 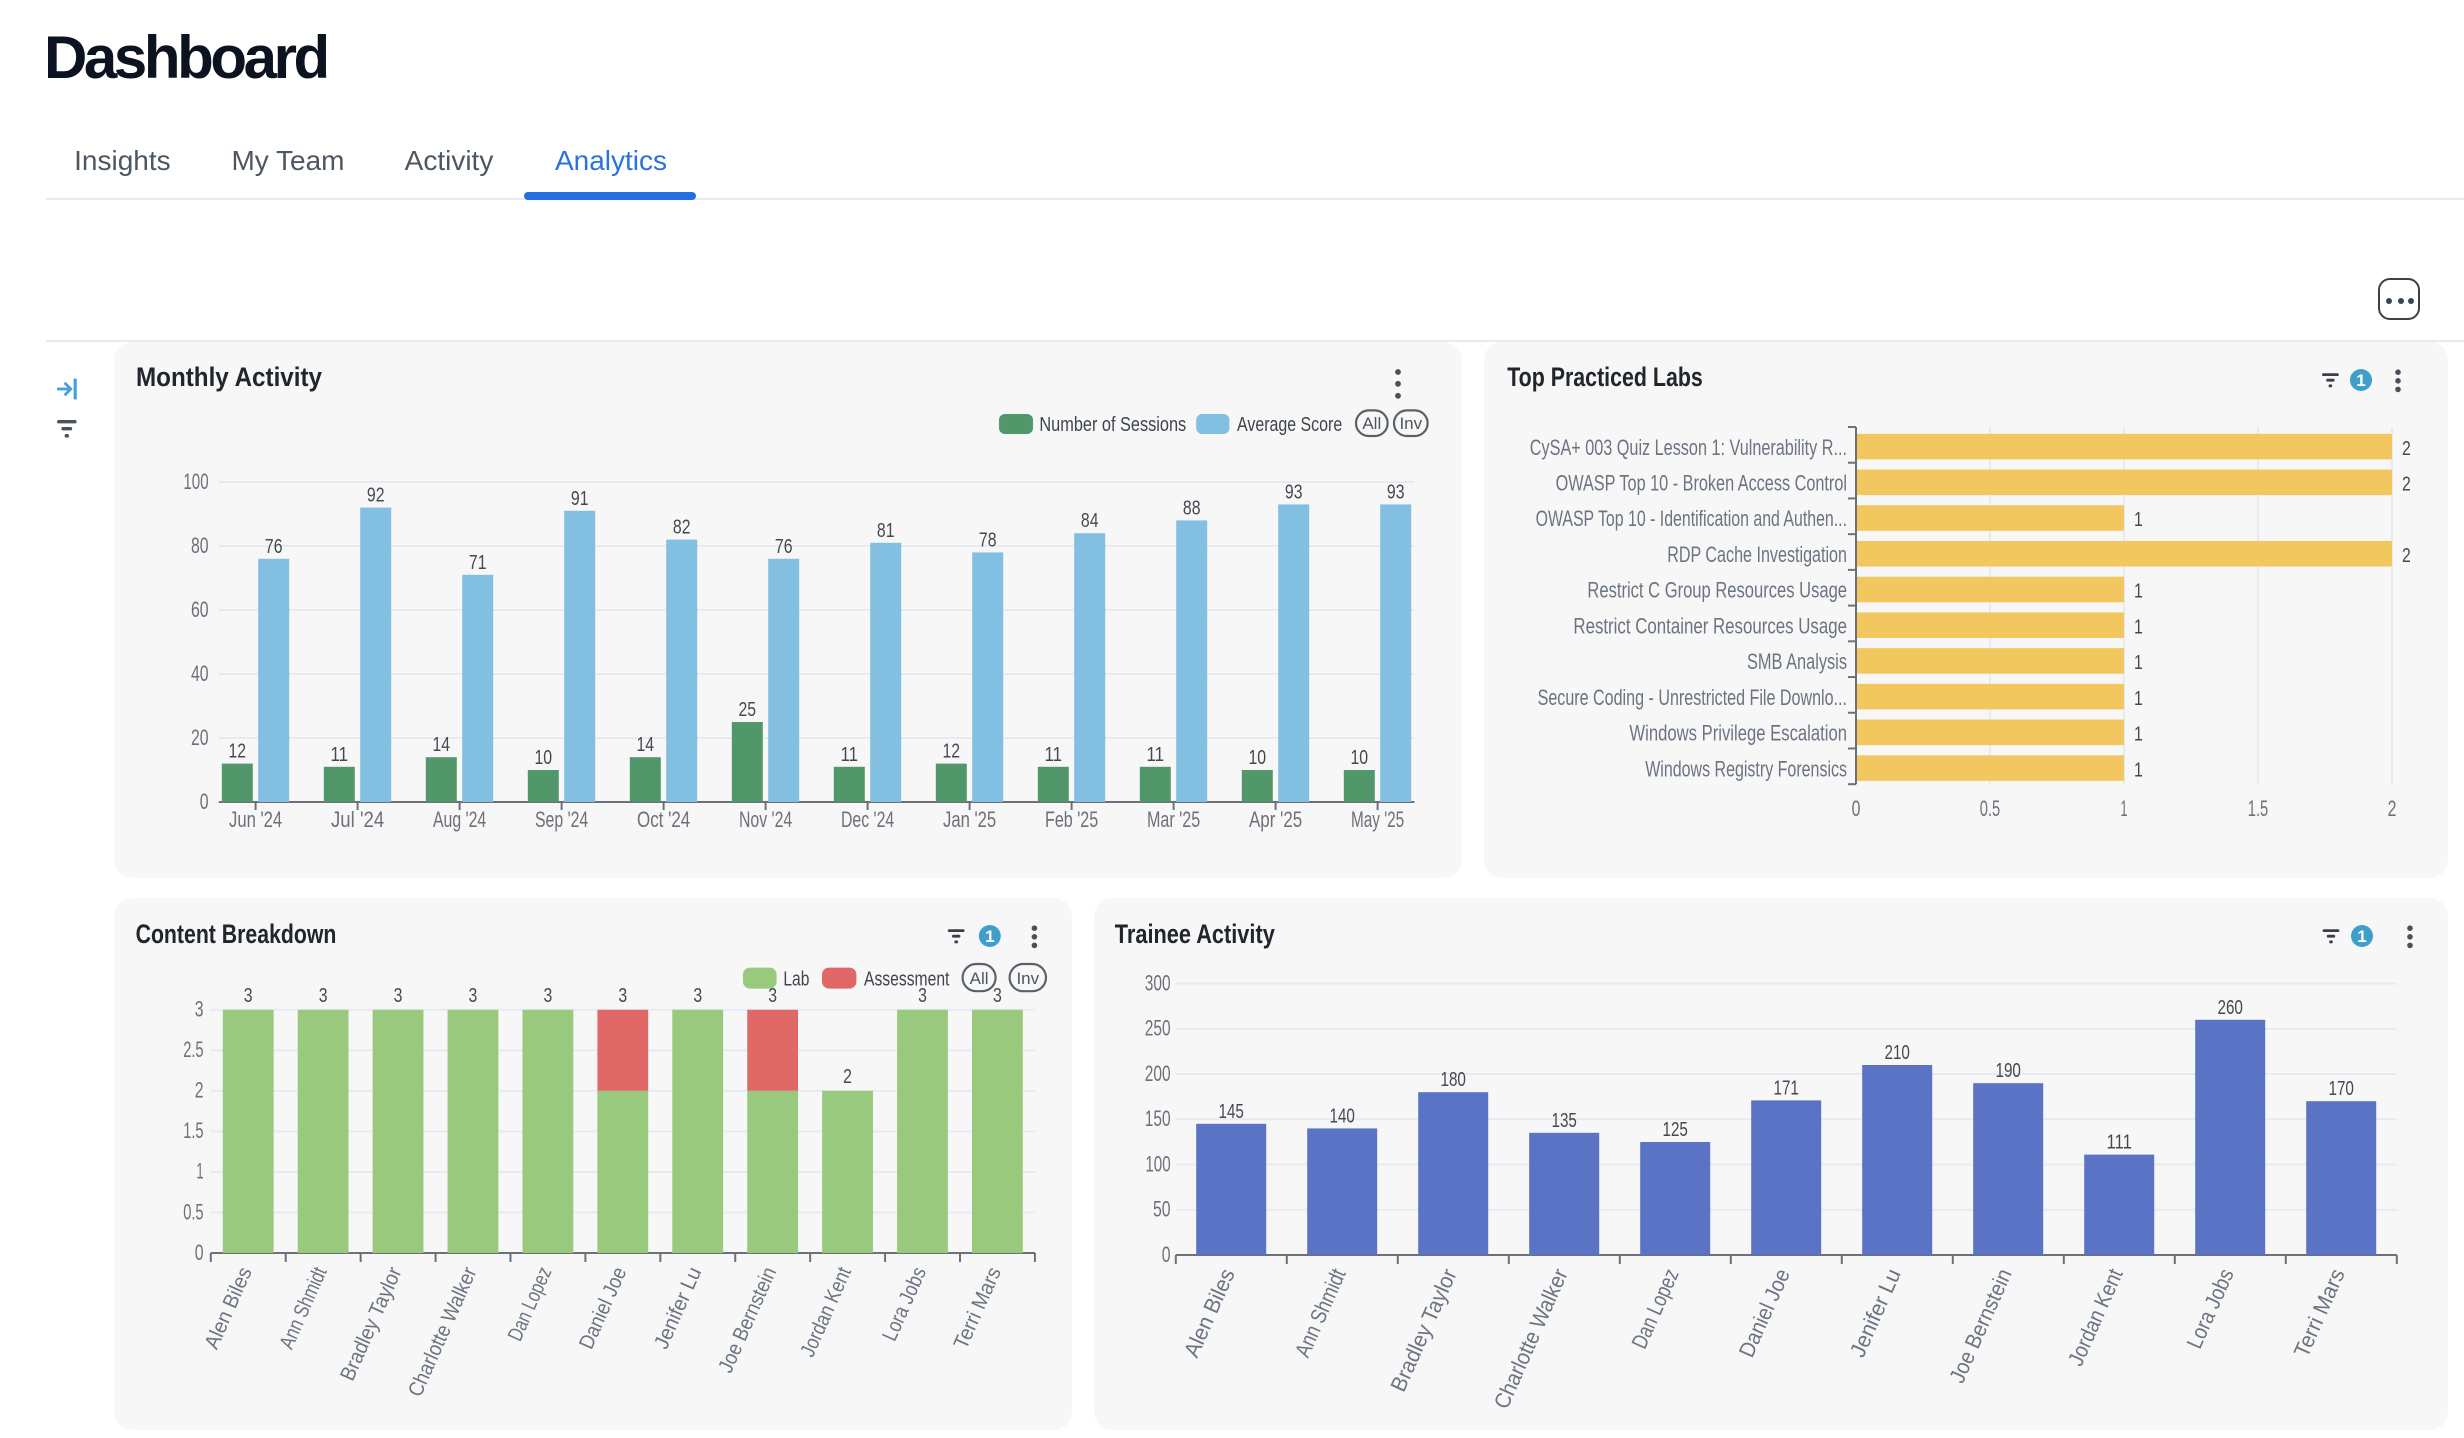 I want to click on svg-text: 250, so click(x=1157, y=1027).